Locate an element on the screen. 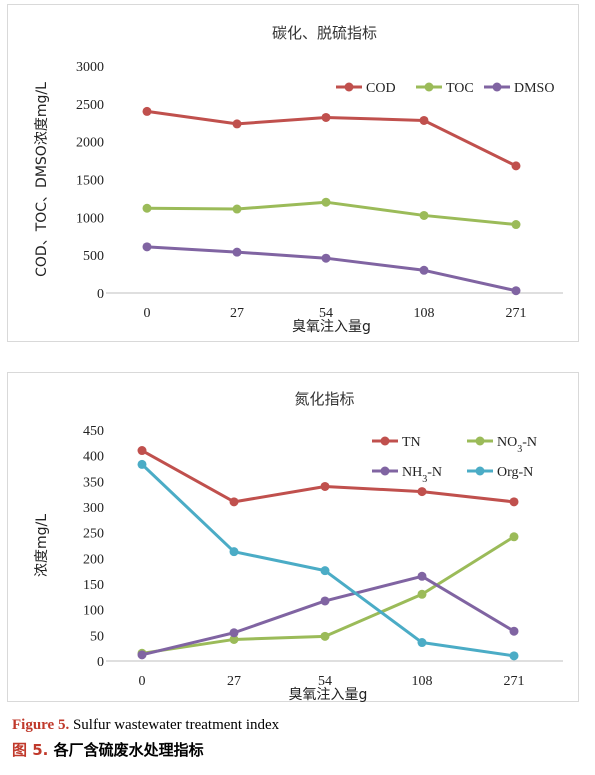 The width and height of the screenshot is (595, 775). figure-caption-zh-label: 图 5. is located at coordinates (30, 750).